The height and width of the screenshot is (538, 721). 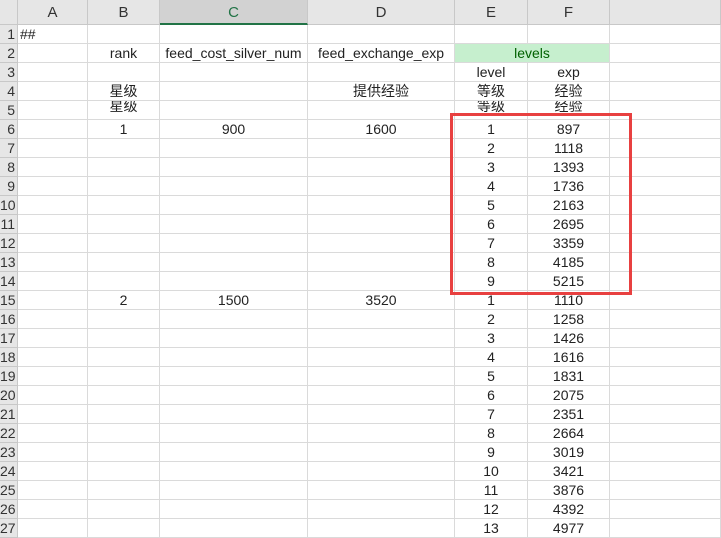 I want to click on cell-A15, so click(x=53, y=300).